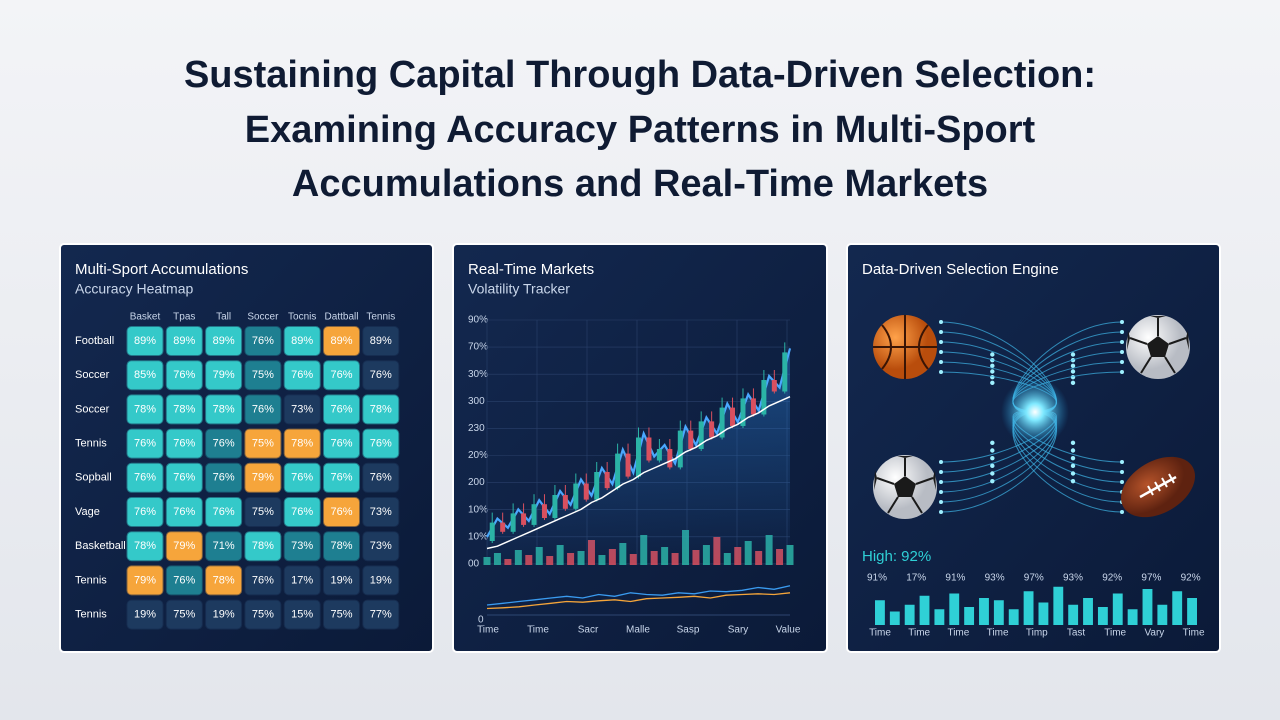  What do you see at coordinates (478, 347) in the screenshot?
I see `y-axis-label: 70%` at bounding box center [478, 347].